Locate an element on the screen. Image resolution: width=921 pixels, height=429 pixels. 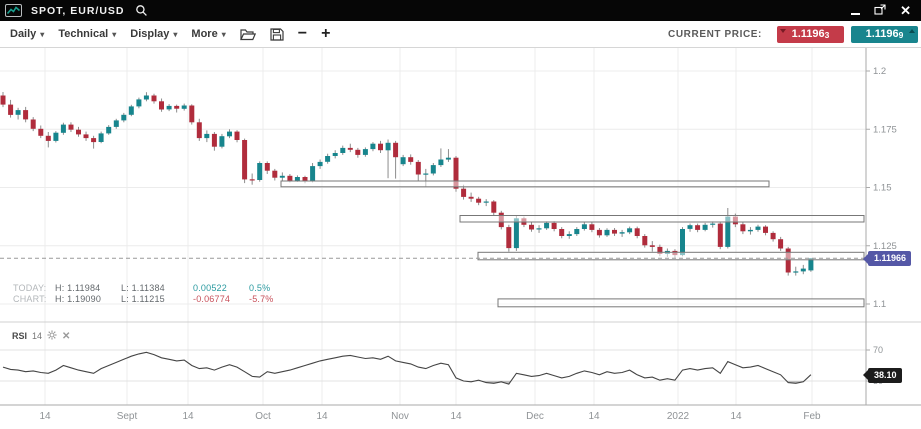
close-icon: ✕ is located at coordinates (905, 10).